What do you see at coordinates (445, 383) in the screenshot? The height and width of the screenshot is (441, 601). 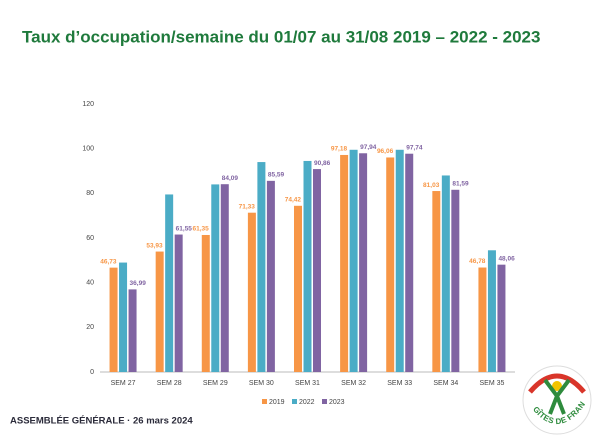 I see `x-tick-label: SEM 34` at bounding box center [445, 383].